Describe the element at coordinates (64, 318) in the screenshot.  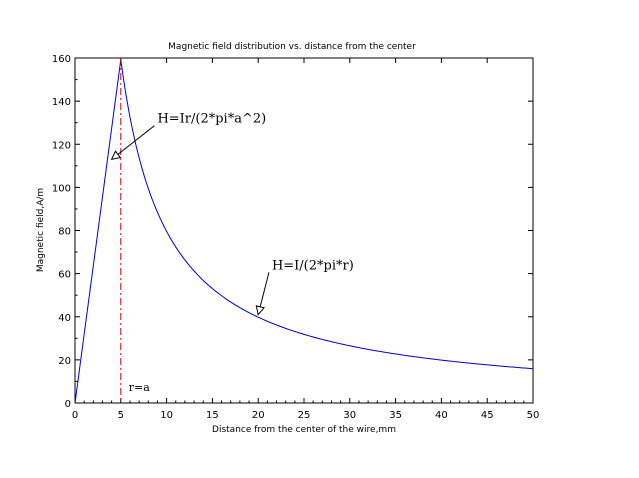
I see `y-tick-label: 40` at that location.